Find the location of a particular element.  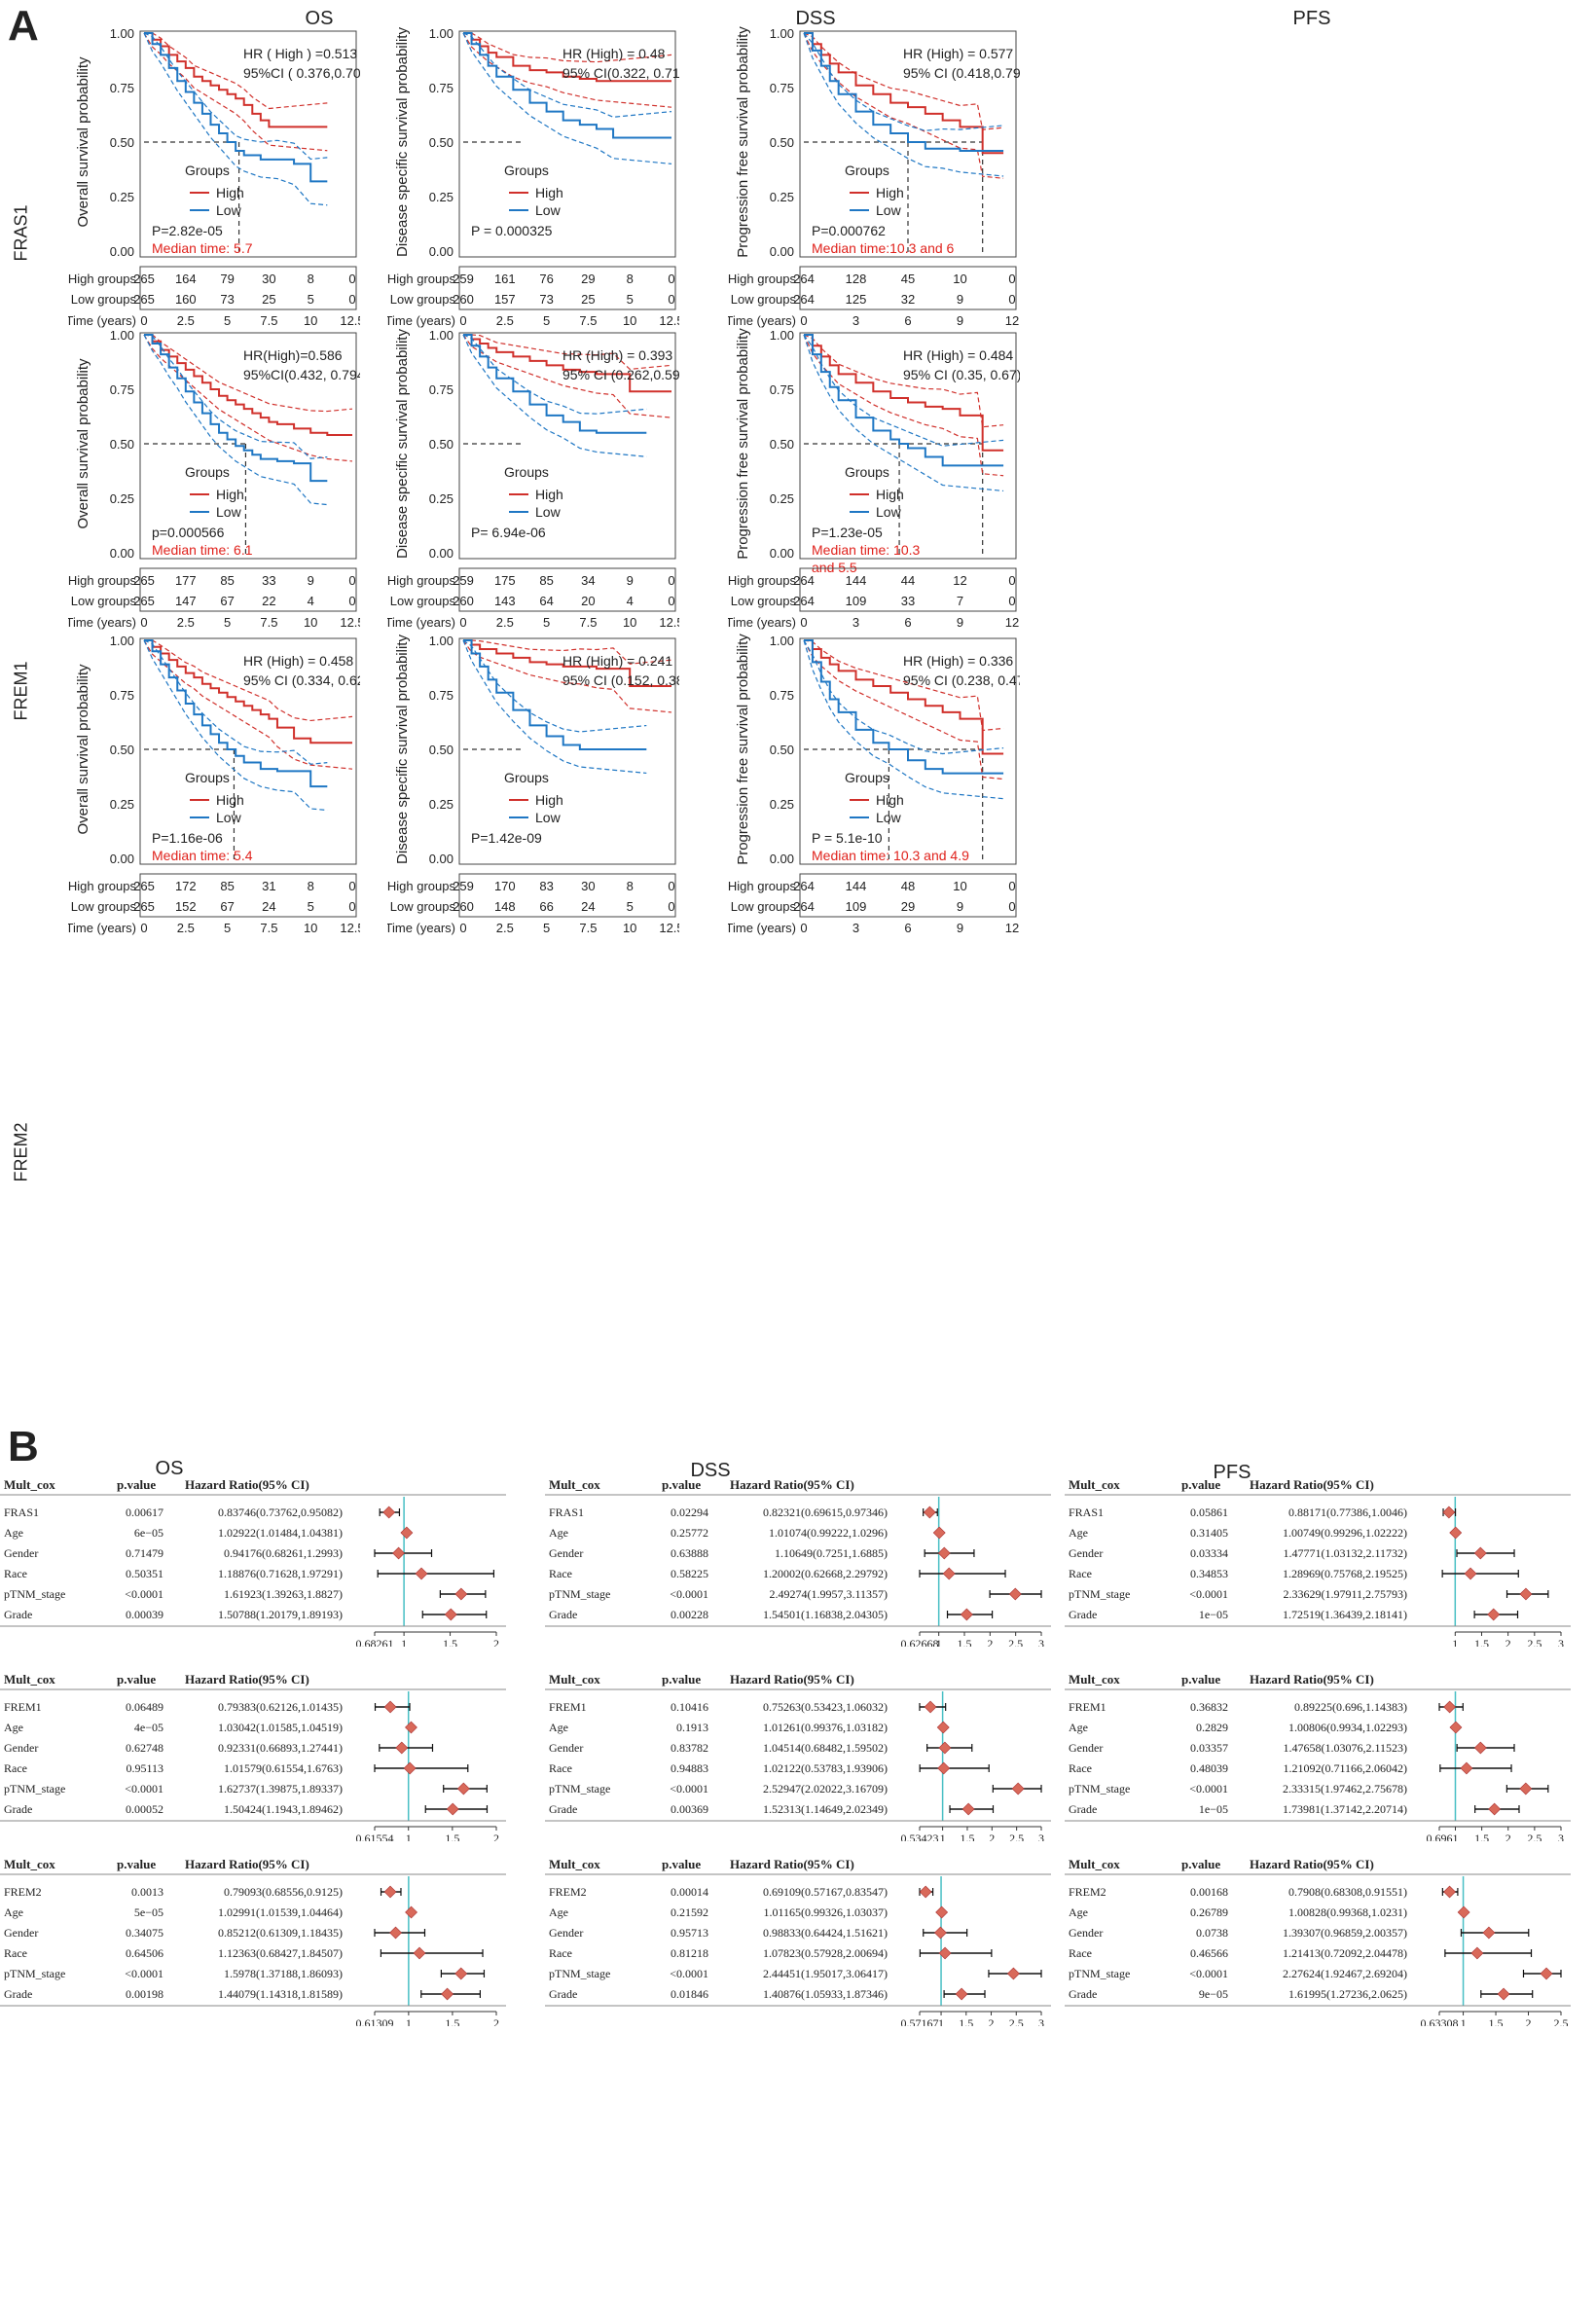

forest-hr-text: 1.54501(1.16838,2.04305) is located at coordinates (825, 1614).